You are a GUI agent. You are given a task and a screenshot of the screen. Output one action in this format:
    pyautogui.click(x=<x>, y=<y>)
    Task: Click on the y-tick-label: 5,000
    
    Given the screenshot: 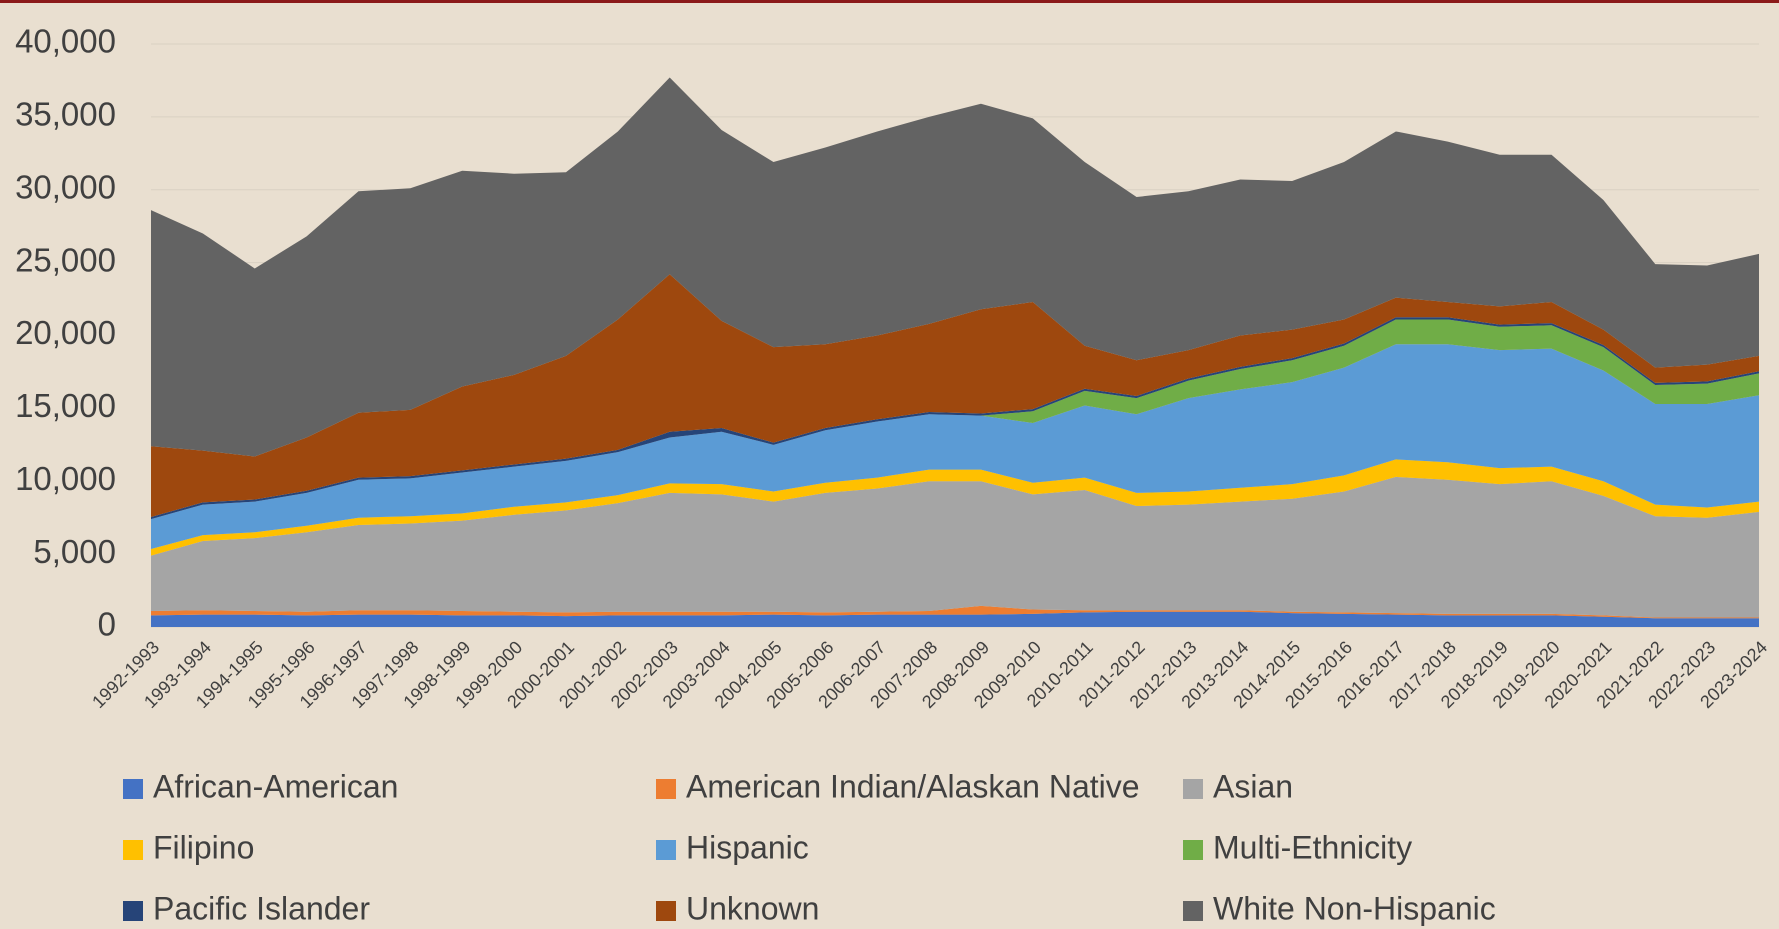 What is the action you would take?
    pyautogui.click(x=74, y=551)
    